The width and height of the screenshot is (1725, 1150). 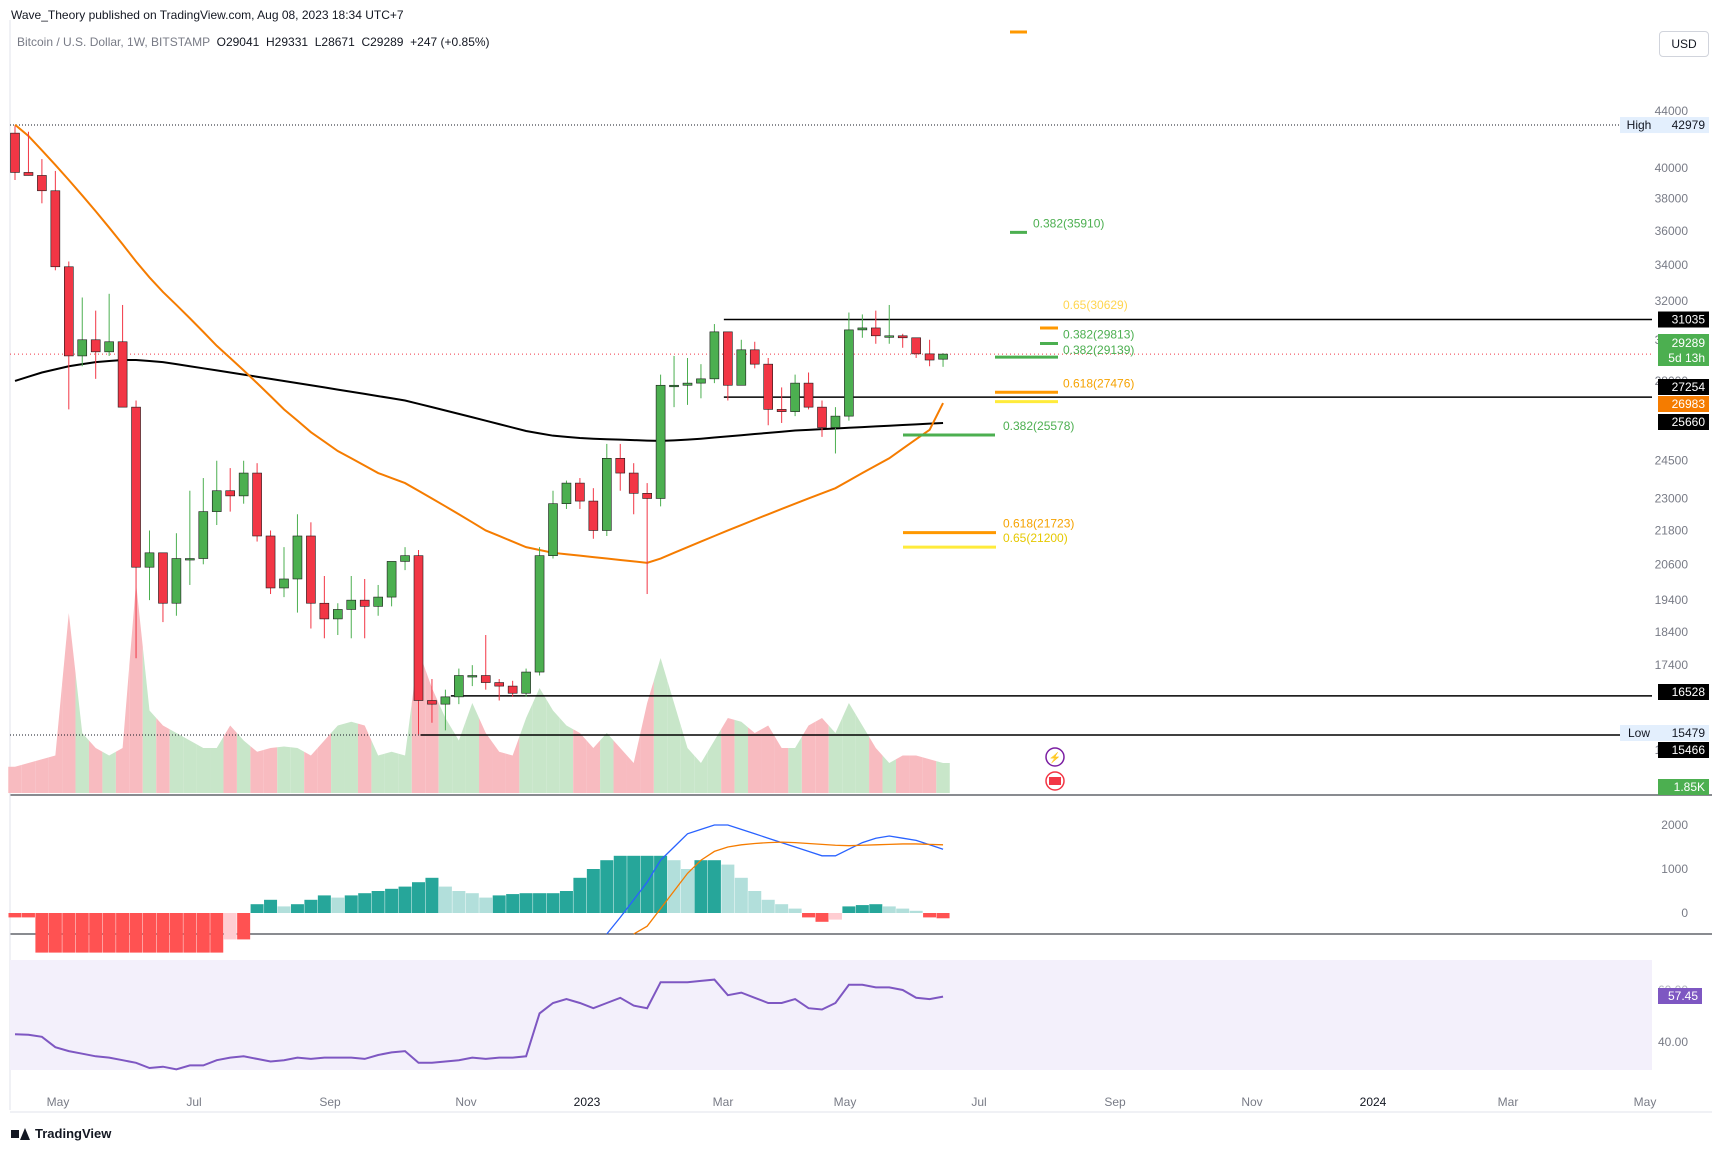 What do you see at coordinates (845, 1102) in the screenshot?
I see `x-tick-label: May` at bounding box center [845, 1102].